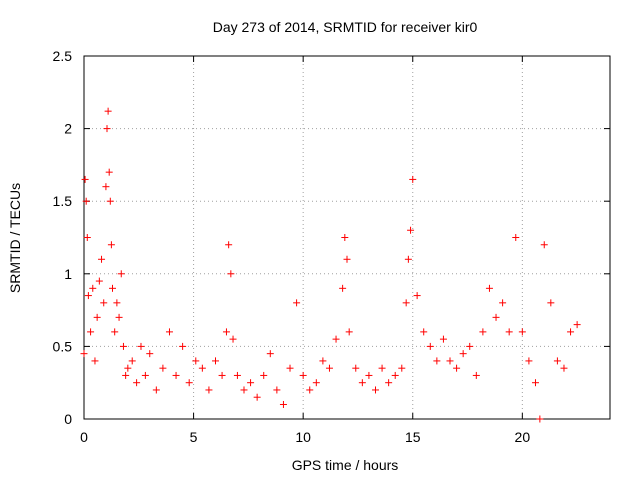 The image size is (640, 480). What do you see at coordinates (303, 437) in the screenshot?
I see `x-tick-label: 10` at bounding box center [303, 437].